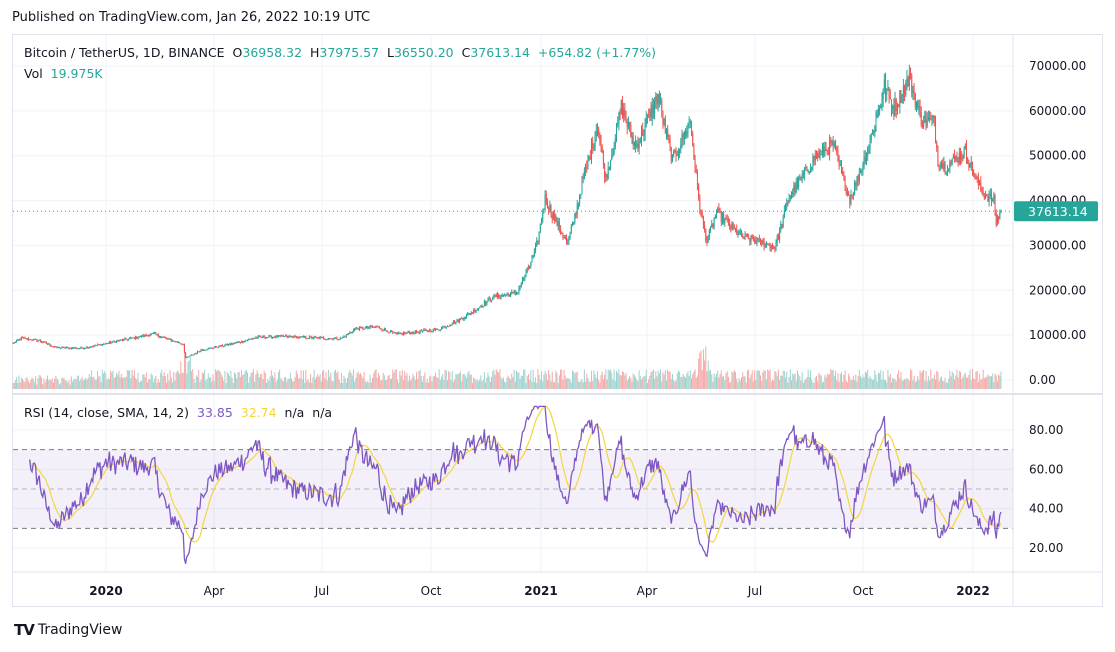 The width and height of the screenshot is (1115, 652). What do you see at coordinates (1046, 548) in the screenshot?
I see `rsi-axis-tick: 20.00` at bounding box center [1046, 548].